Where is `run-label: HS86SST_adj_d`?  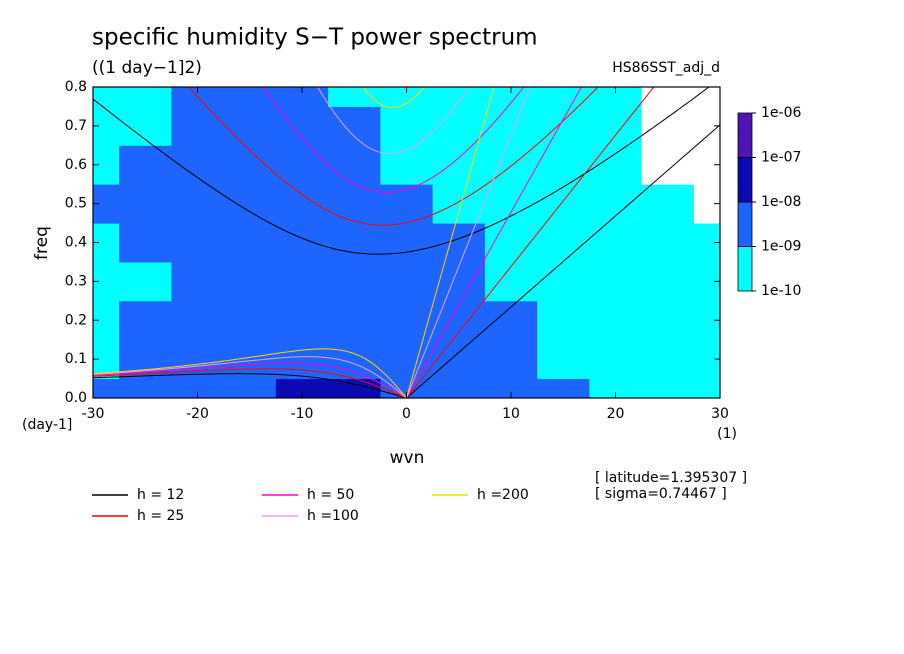
run-label: HS86SST_adj_d is located at coordinates (666, 68).